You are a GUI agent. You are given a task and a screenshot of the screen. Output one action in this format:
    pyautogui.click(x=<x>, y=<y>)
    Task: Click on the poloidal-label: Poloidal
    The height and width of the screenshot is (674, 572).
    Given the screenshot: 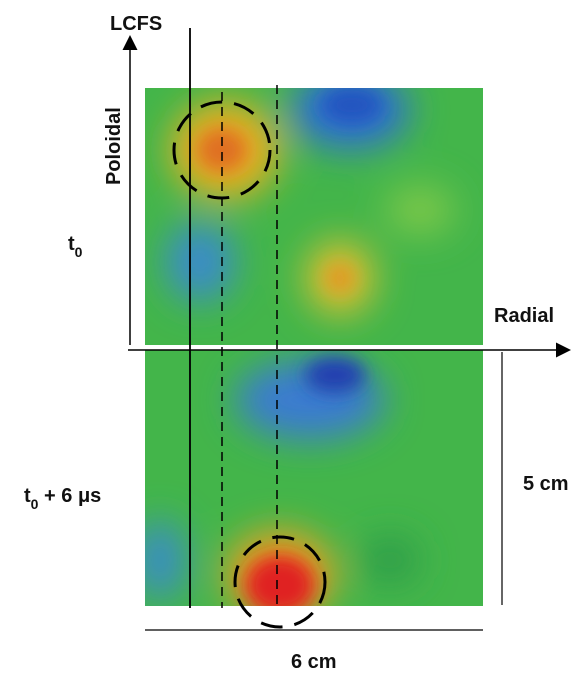 What is the action you would take?
    pyautogui.click(x=114, y=146)
    